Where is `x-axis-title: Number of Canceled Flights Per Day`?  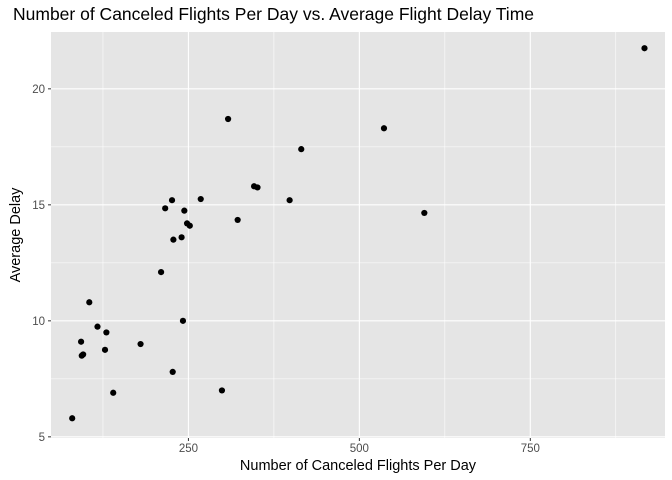 x-axis-title: Number of Canceled Flights Per Day is located at coordinates (358, 466).